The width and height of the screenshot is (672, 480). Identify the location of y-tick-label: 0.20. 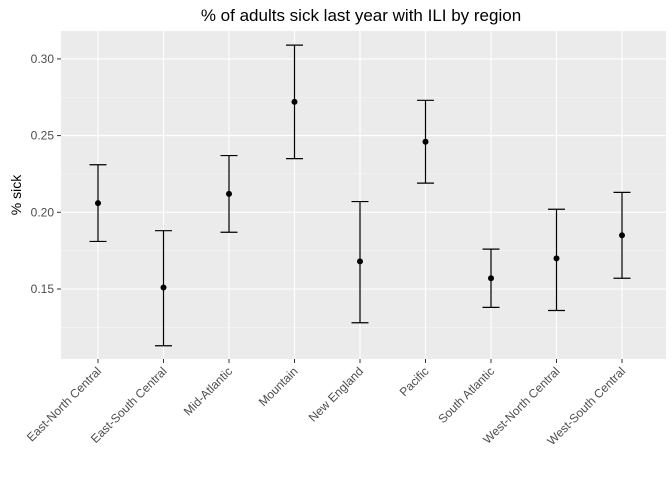
(43, 212).